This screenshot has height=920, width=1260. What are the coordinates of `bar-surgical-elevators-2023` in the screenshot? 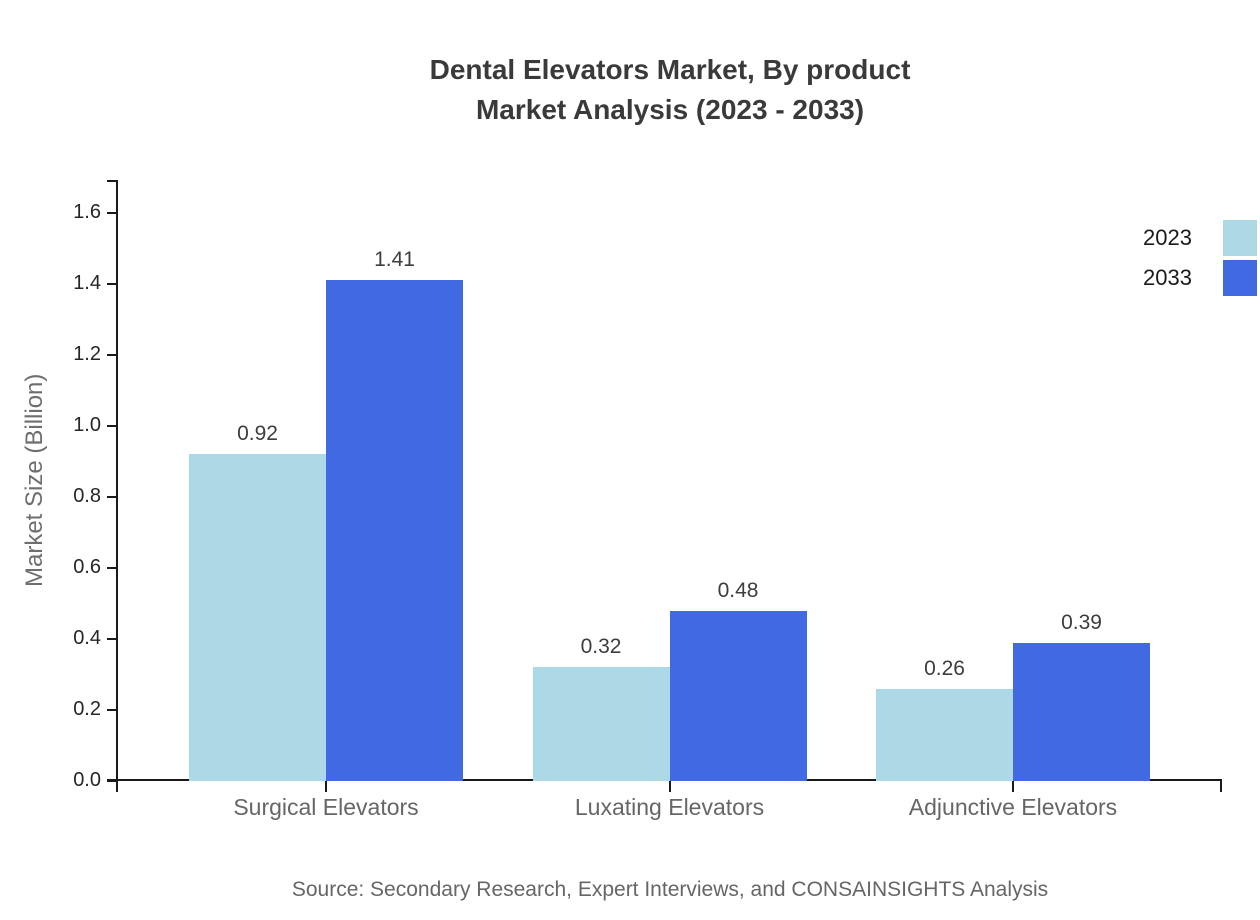 It's located at (257, 617).